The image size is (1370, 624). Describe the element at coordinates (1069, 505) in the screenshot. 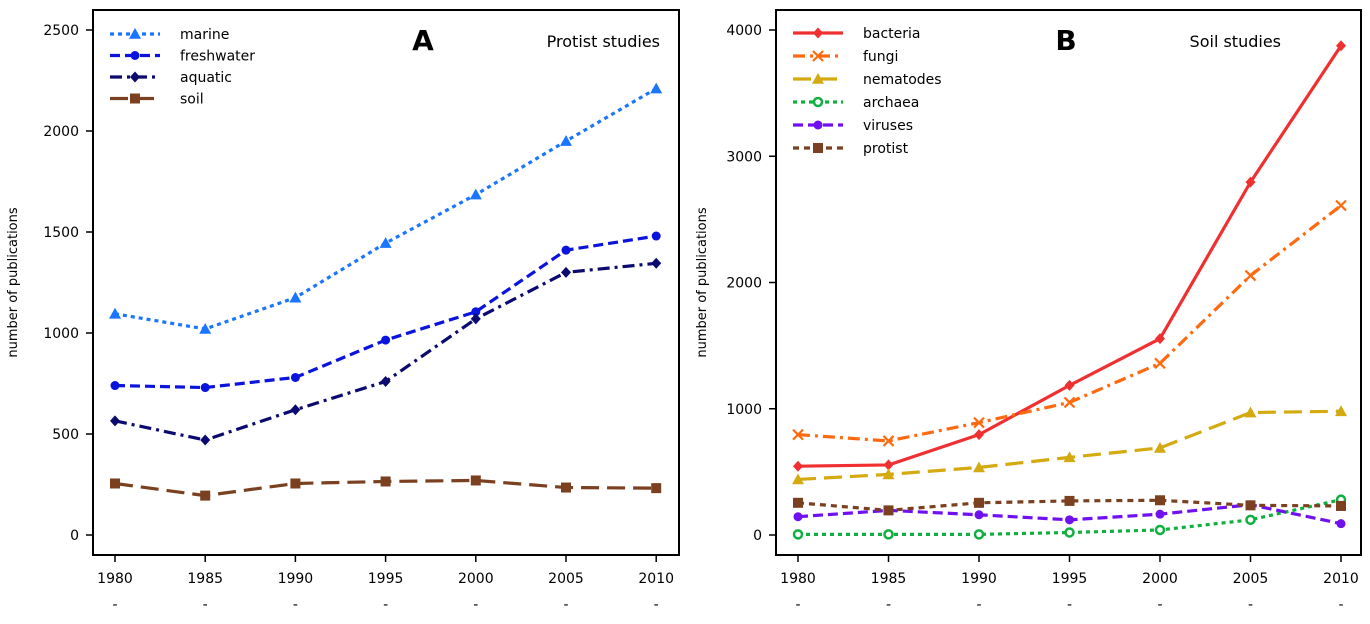

I see `series-protist` at that location.